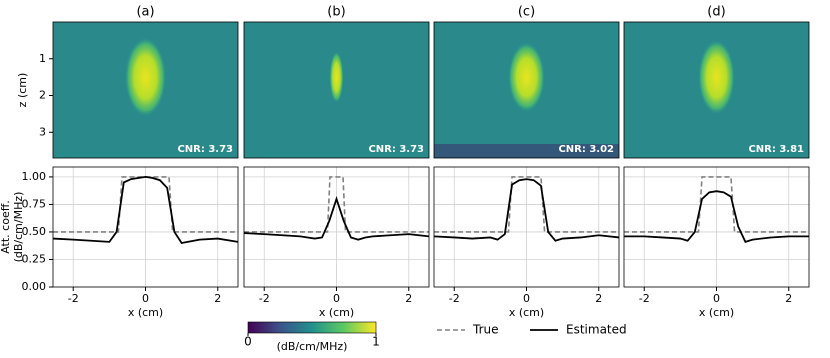  What do you see at coordinates (42, 58) in the screenshot?
I see `y-tick-label: 1` at bounding box center [42, 58].